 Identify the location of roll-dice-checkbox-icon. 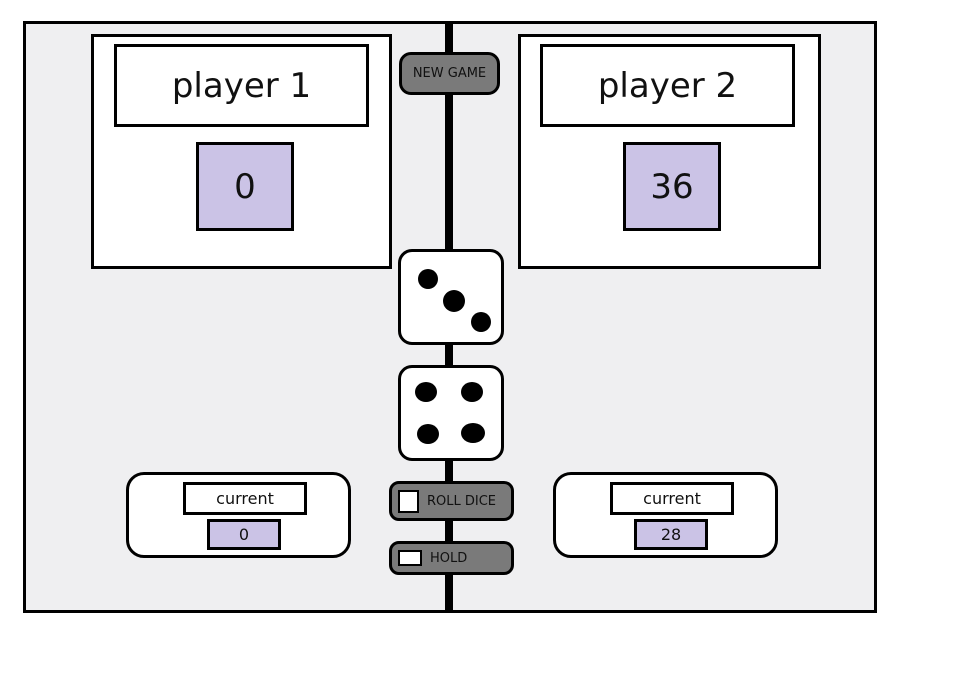
(408, 501).